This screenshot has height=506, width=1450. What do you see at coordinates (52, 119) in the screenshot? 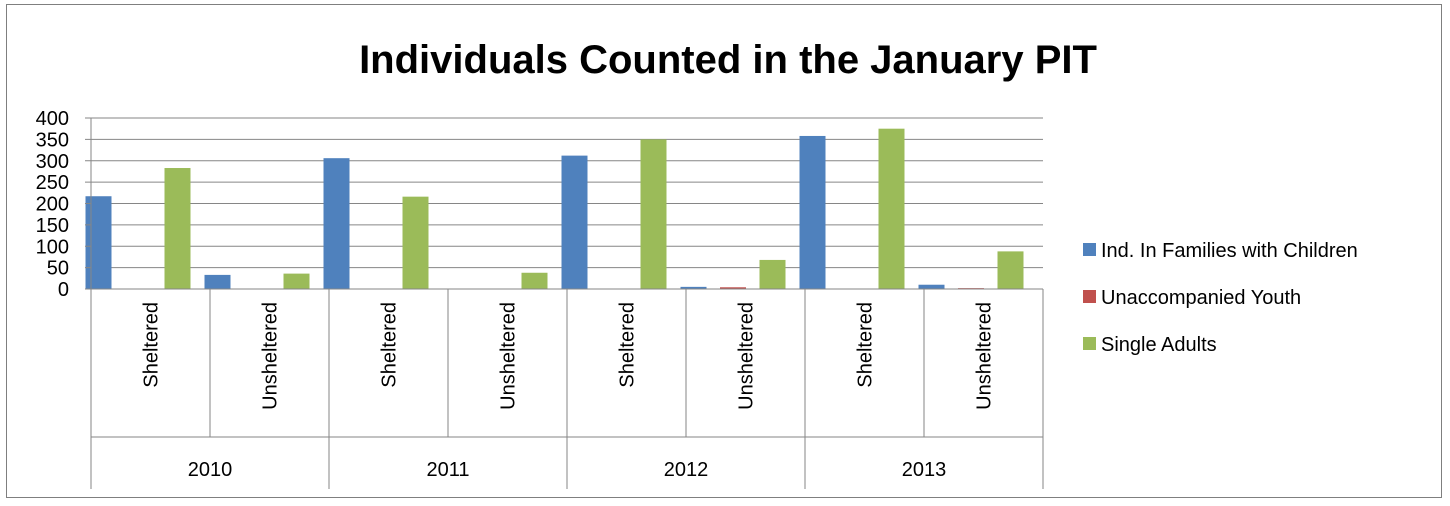
I see `y-tick-label: 400` at bounding box center [52, 119].